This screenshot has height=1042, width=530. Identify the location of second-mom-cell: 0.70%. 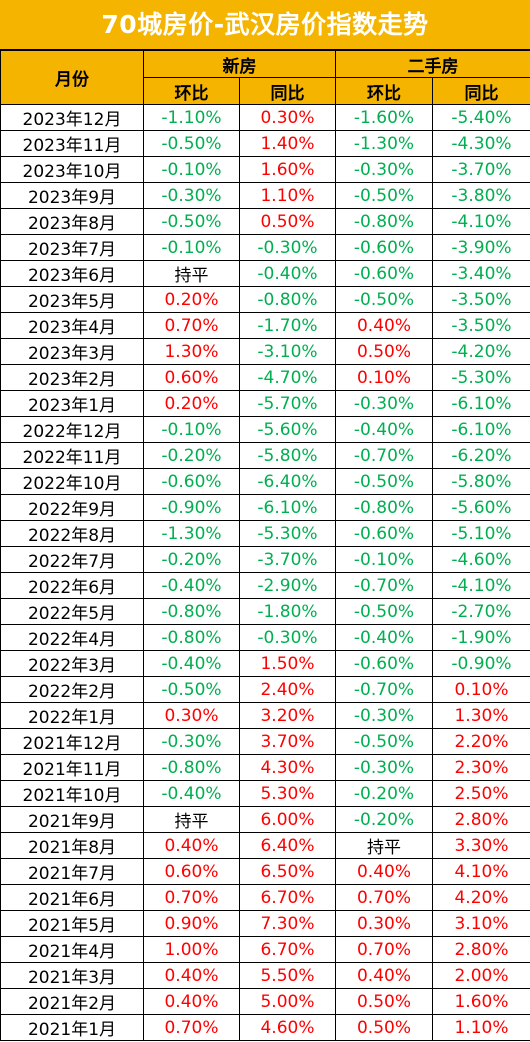
(384, 897).